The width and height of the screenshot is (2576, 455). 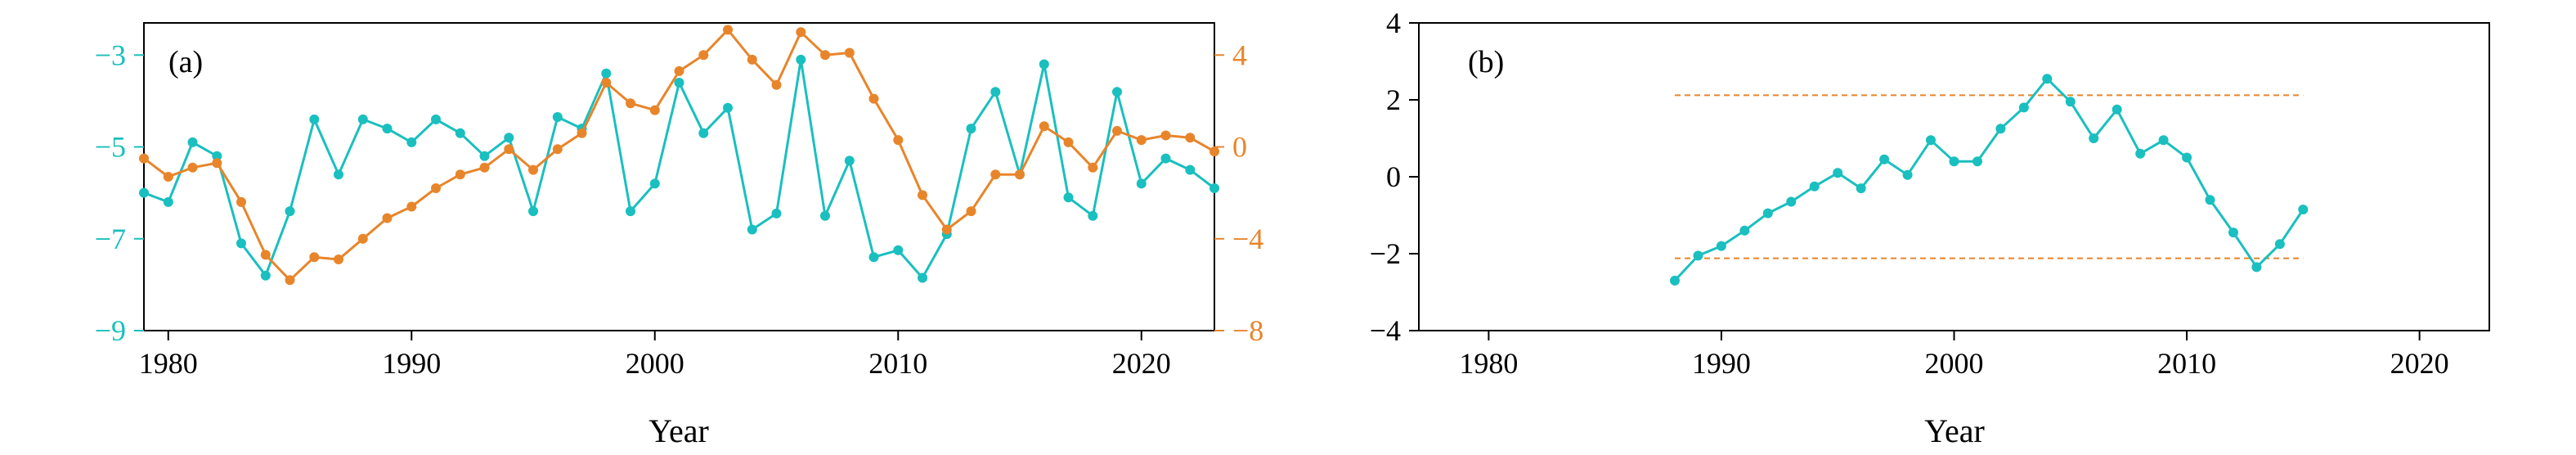 What do you see at coordinates (185, 62) in the screenshot?
I see `panel-label-a: (a)` at bounding box center [185, 62].